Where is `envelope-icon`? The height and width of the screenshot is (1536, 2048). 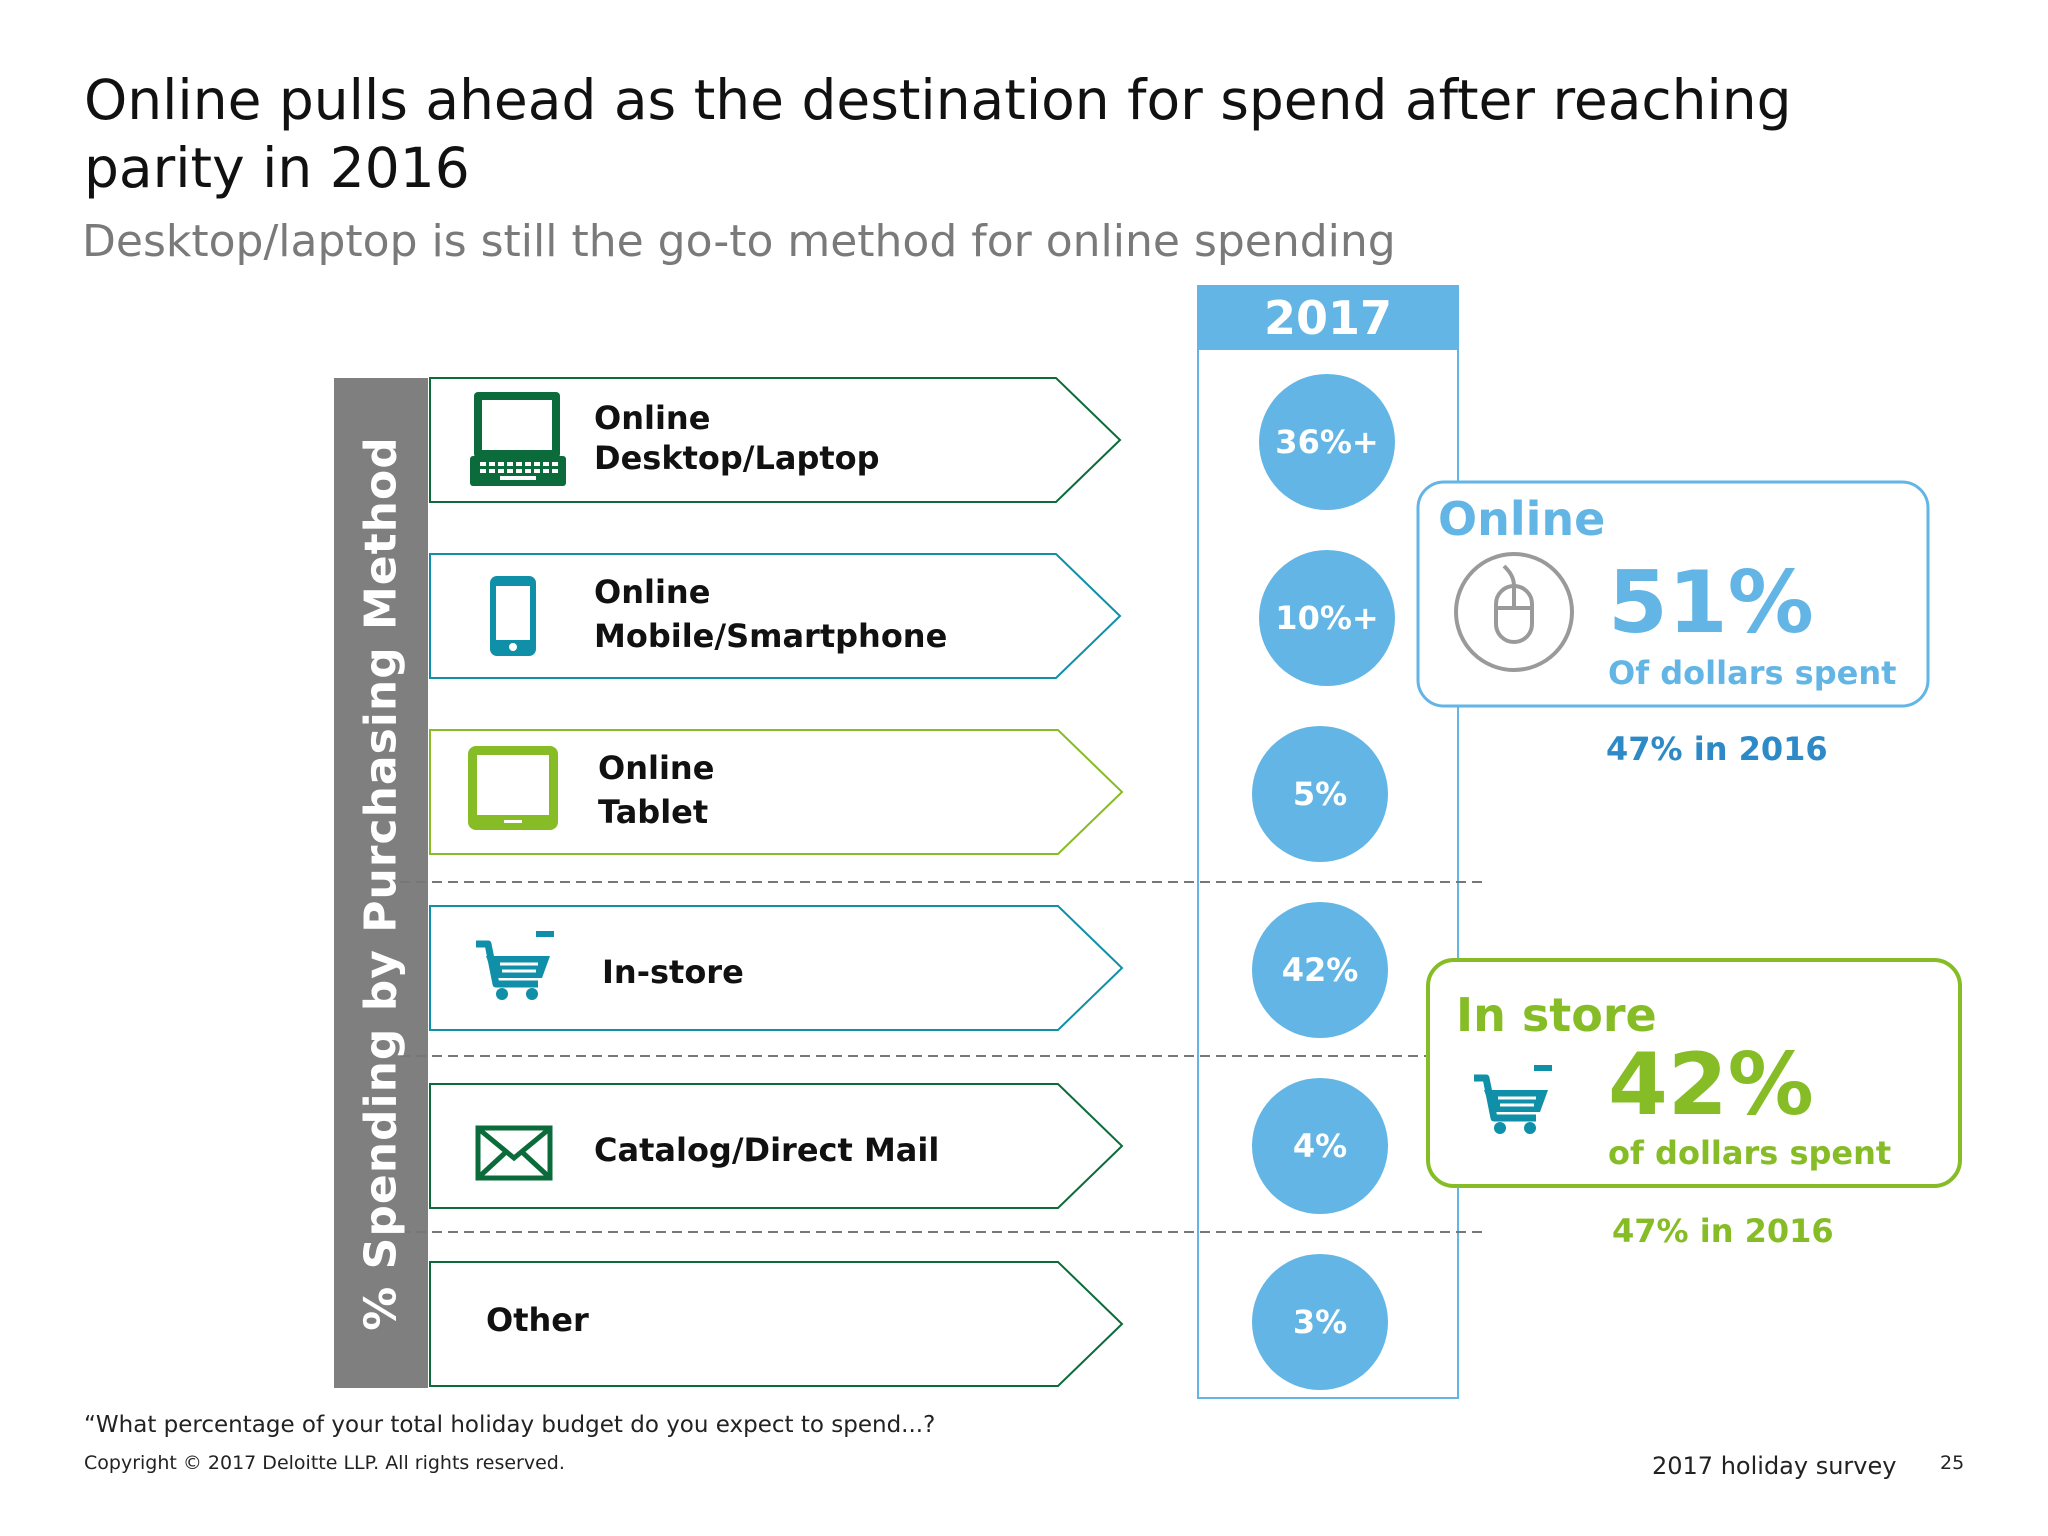
envelope-icon is located at coordinates (514, 1153).